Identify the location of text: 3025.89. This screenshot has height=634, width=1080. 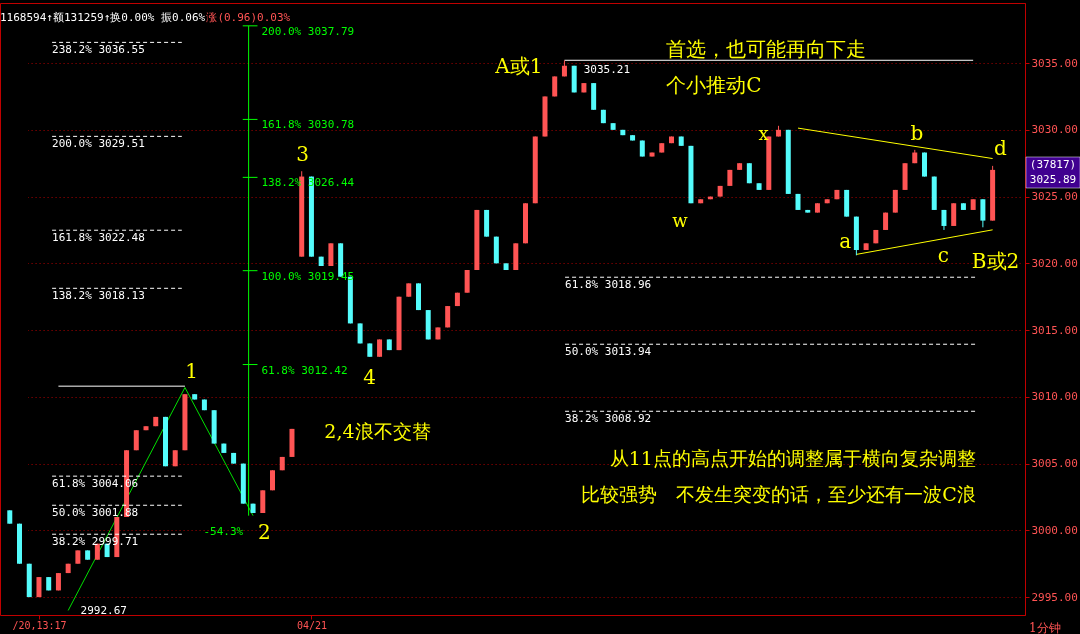
(1053, 179).